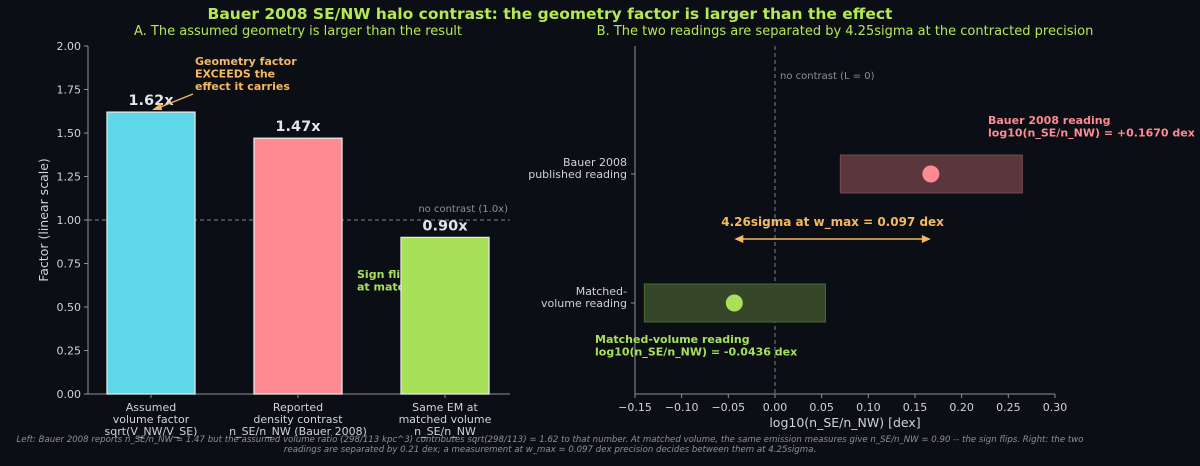 The width and height of the screenshot is (1200, 466). What do you see at coordinates (1091, 133) in the screenshot?
I see `panel-b-annotation-bauer: log10(n_SE/n_NW) = +0.1670 dex` at bounding box center [1091, 133].